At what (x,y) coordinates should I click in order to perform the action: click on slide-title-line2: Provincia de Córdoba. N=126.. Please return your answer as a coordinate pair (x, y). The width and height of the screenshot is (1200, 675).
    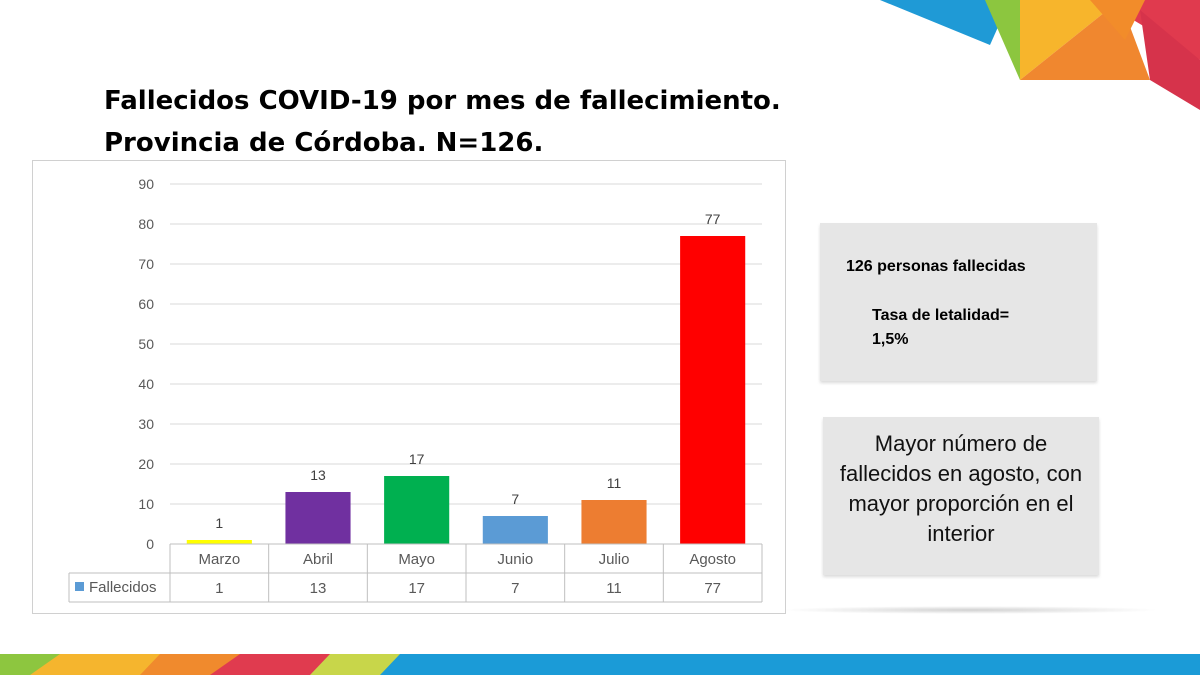
    Looking at the image, I should click on (324, 143).